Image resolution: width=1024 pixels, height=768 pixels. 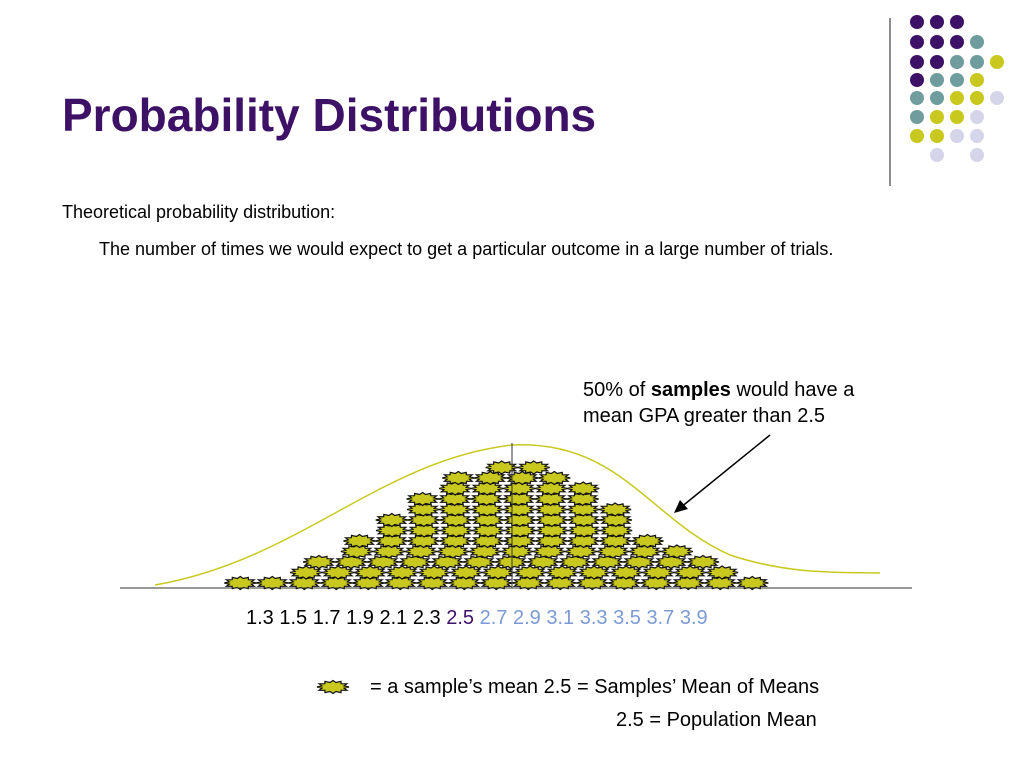 I want to click on annotation-text: 50% of, so click(x=614, y=390).